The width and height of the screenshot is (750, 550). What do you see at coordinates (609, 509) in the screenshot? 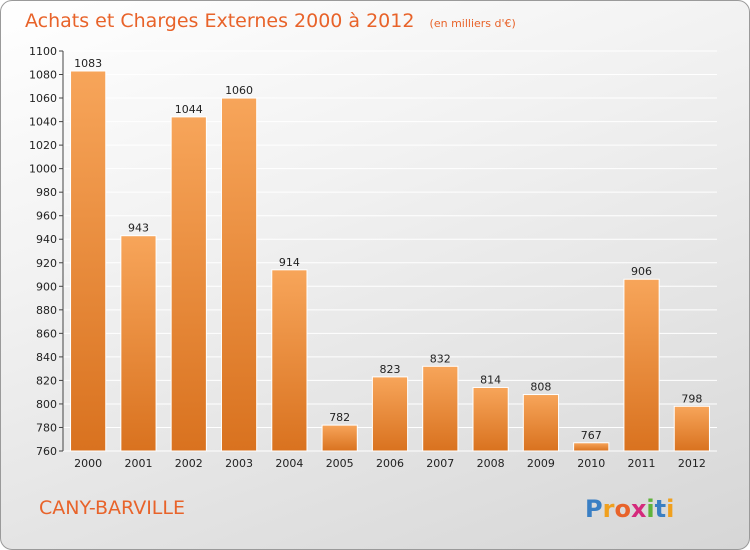
I see `logo-letter: r` at bounding box center [609, 509].